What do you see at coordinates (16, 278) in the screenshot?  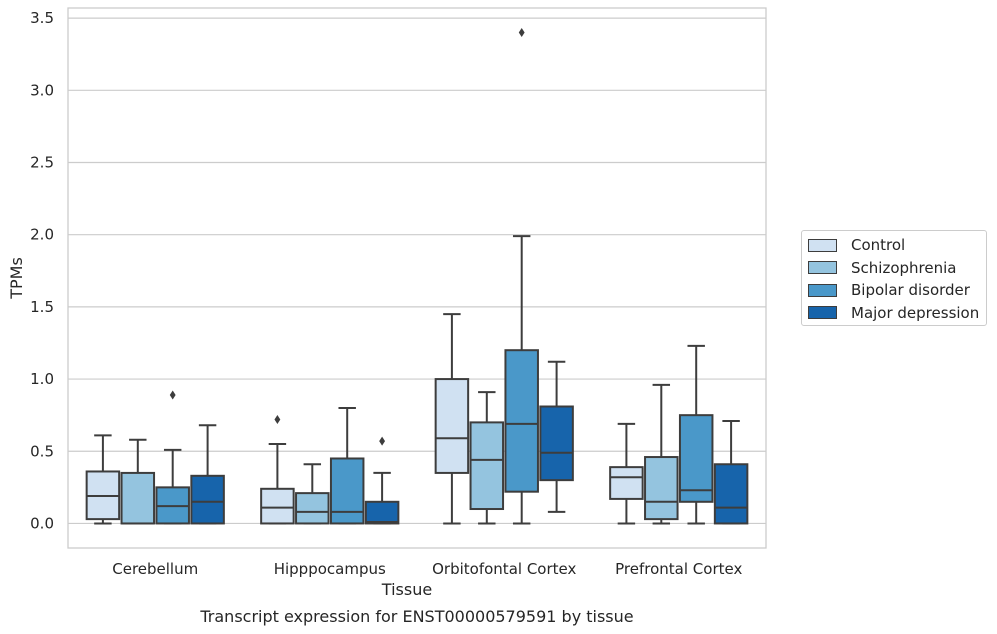 I see `y-axis-label: TPMs` at bounding box center [16, 278].